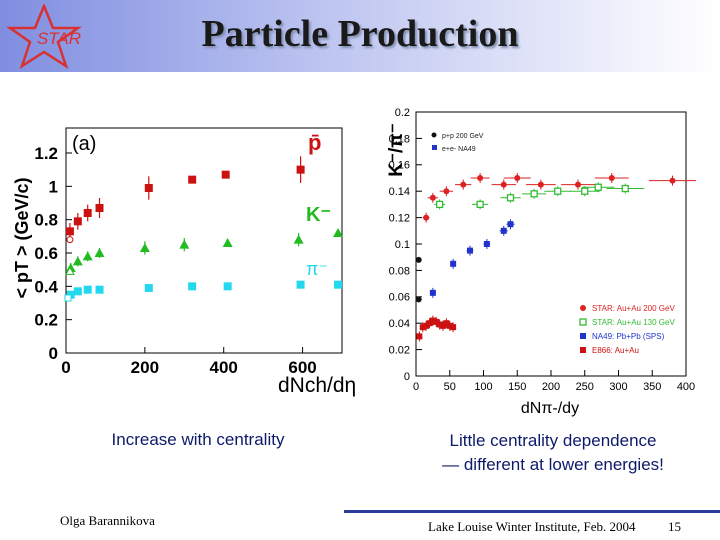 Image resolution: width=720 pixels, height=540 pixels. What do you see at coordinates (317, 385) in the screenshot?
I see `chart-a-xlabel: dNch/dη` at bounding box center [317, 385].